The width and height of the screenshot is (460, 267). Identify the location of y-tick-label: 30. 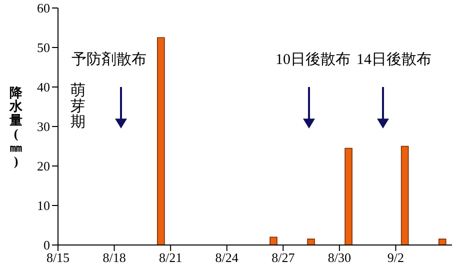
(43, 126).